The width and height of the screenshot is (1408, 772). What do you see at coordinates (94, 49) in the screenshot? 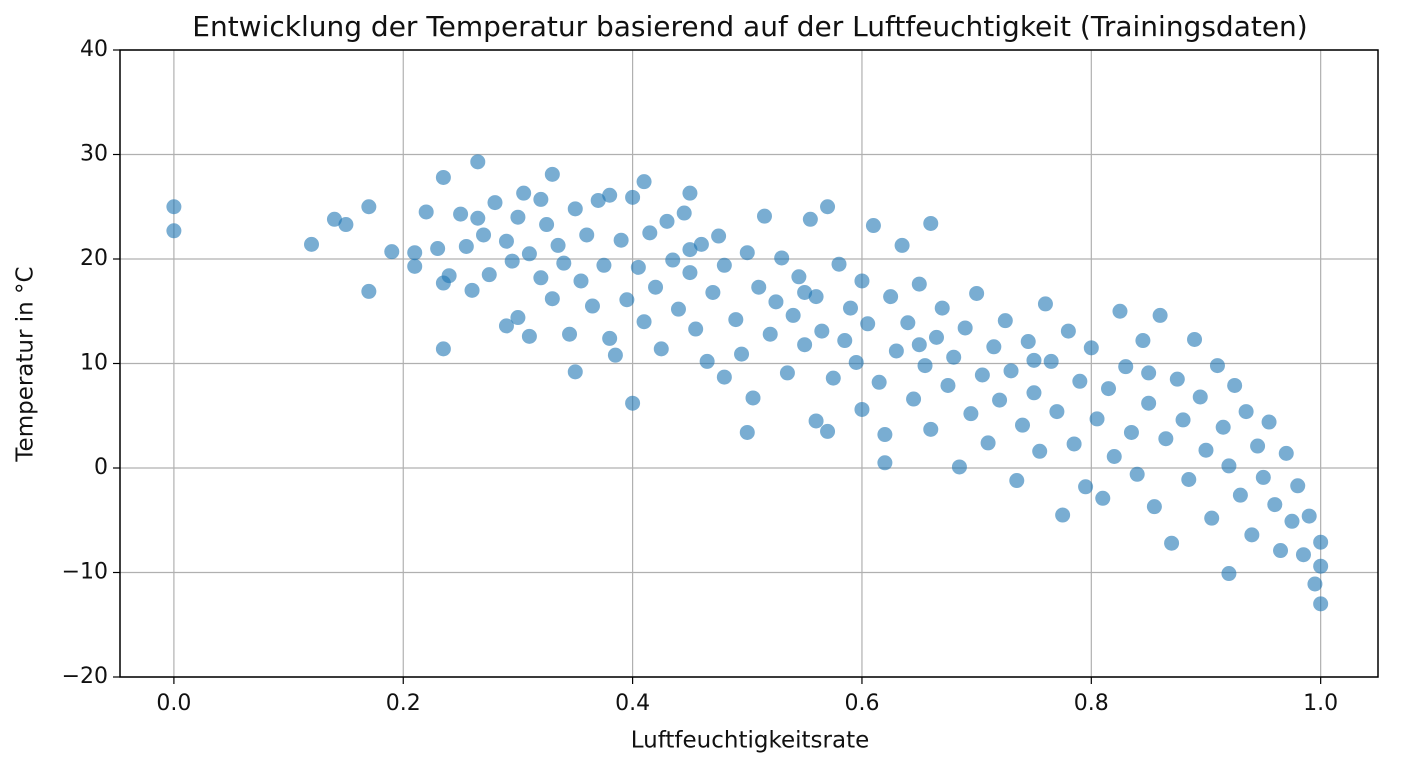
I see `y-tick-label: 40` at bounding box center [94, 49].